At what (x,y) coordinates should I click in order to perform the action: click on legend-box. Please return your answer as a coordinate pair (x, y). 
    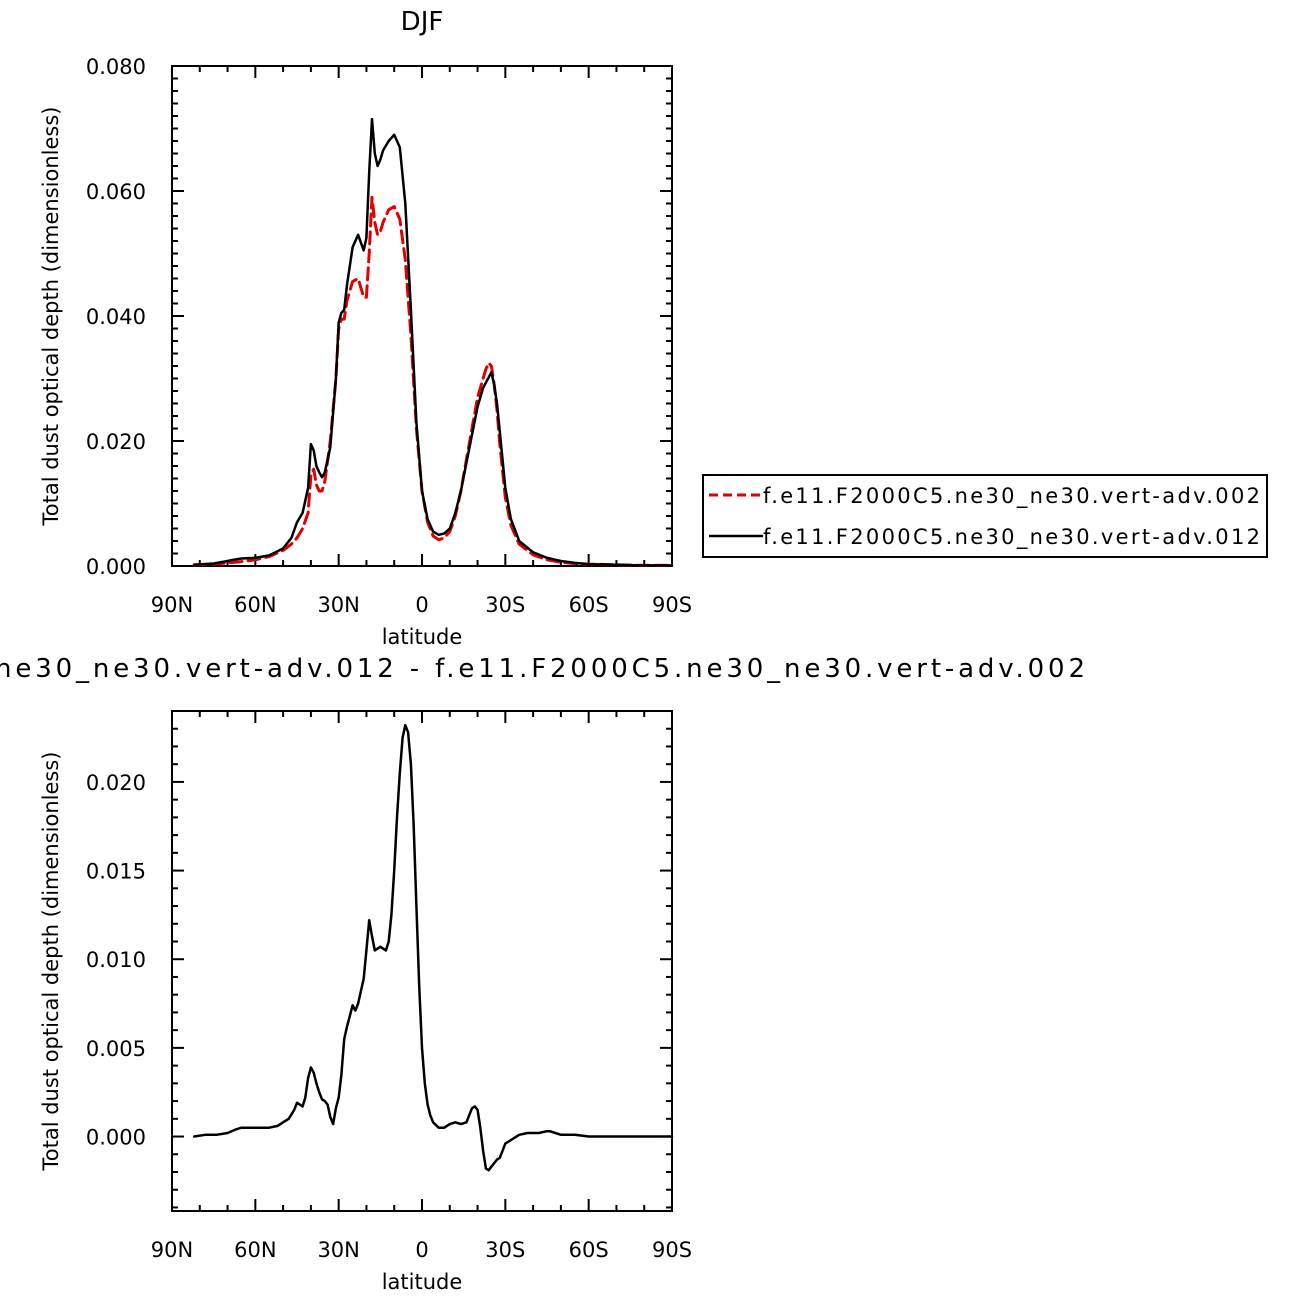
    Looking at the image, I should click on (985, 516).